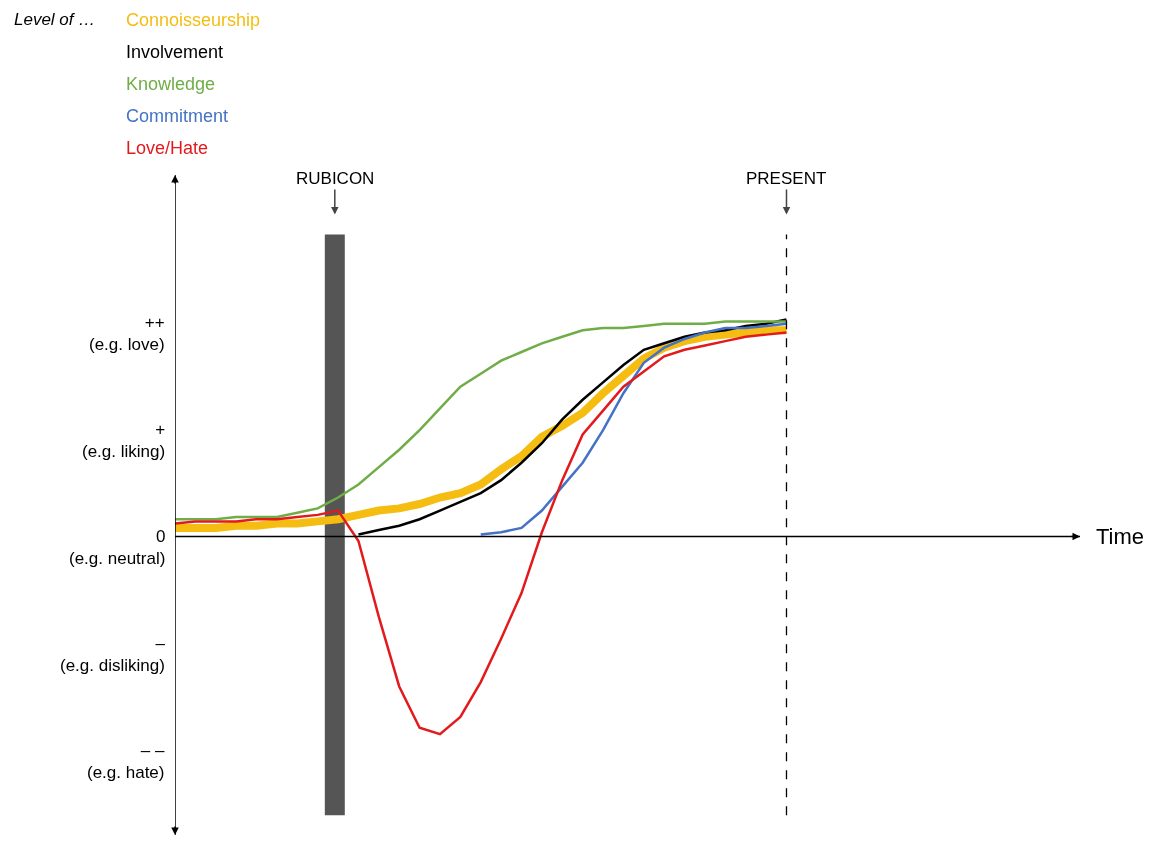 The height and width of the screenshot is (843, 1165). Describe the element at coordinates (126, 762) in the screenshot. I see `text: – – (e.g. hate)` at that location.